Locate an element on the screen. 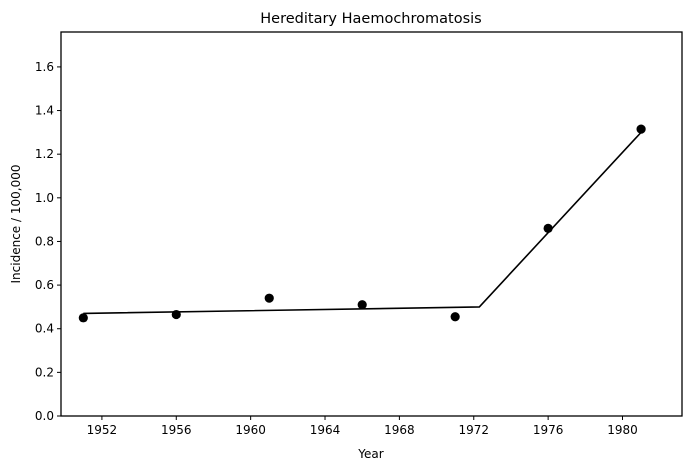 This screenshot has width=691, height=470. x-tick-label: 1968 is located at coordinates (399, 430).